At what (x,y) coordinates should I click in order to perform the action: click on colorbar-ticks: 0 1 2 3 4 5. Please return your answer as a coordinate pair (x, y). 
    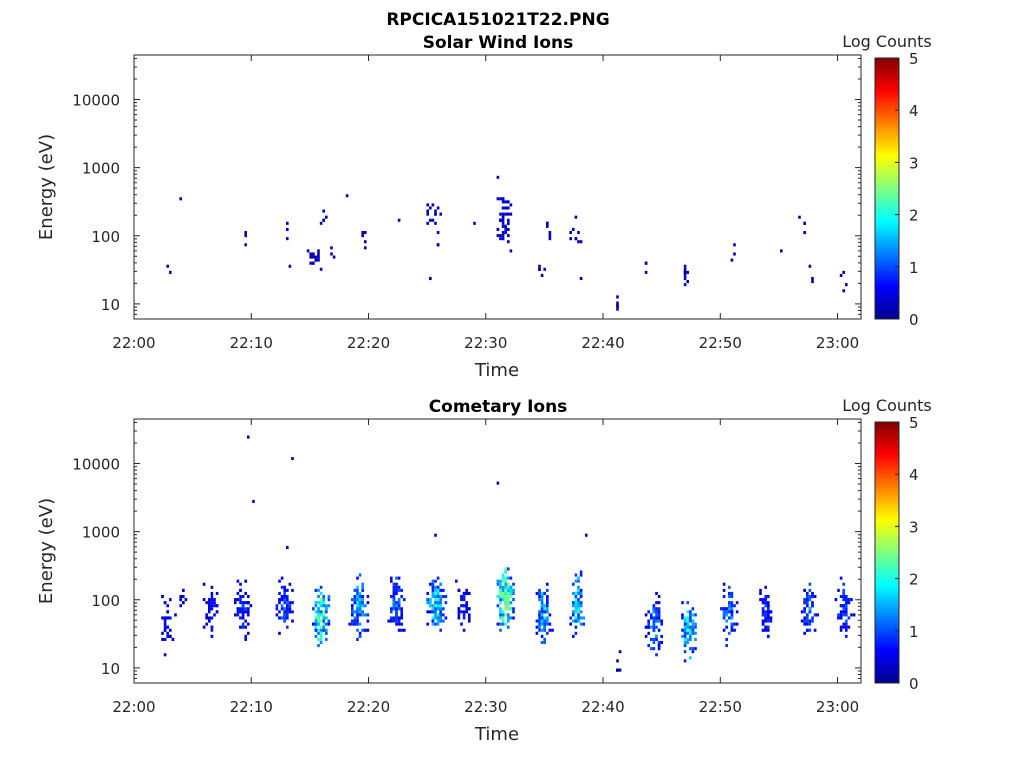
    Looking at the image, I should click on (907, 189).